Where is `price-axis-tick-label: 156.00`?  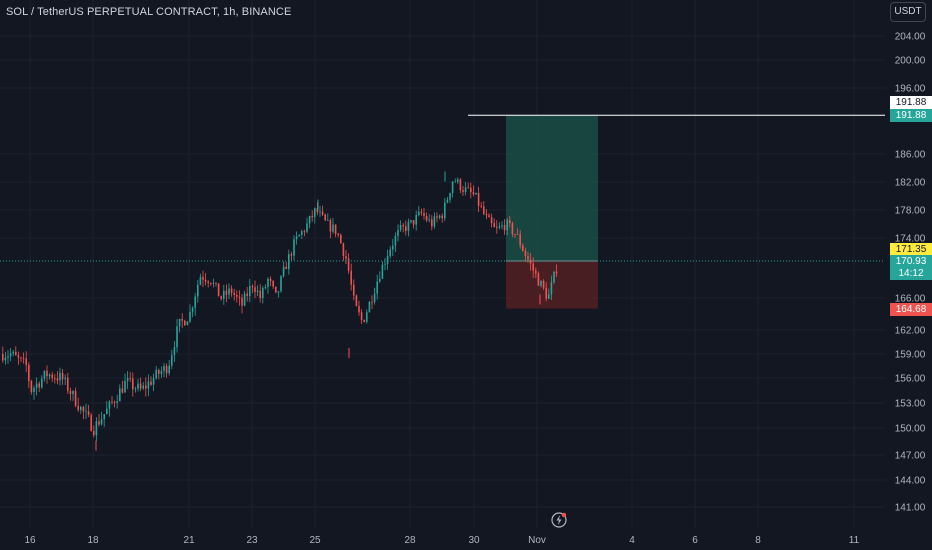 price-axis-tick-label: 156.00 is located at coordinates (910, 379).